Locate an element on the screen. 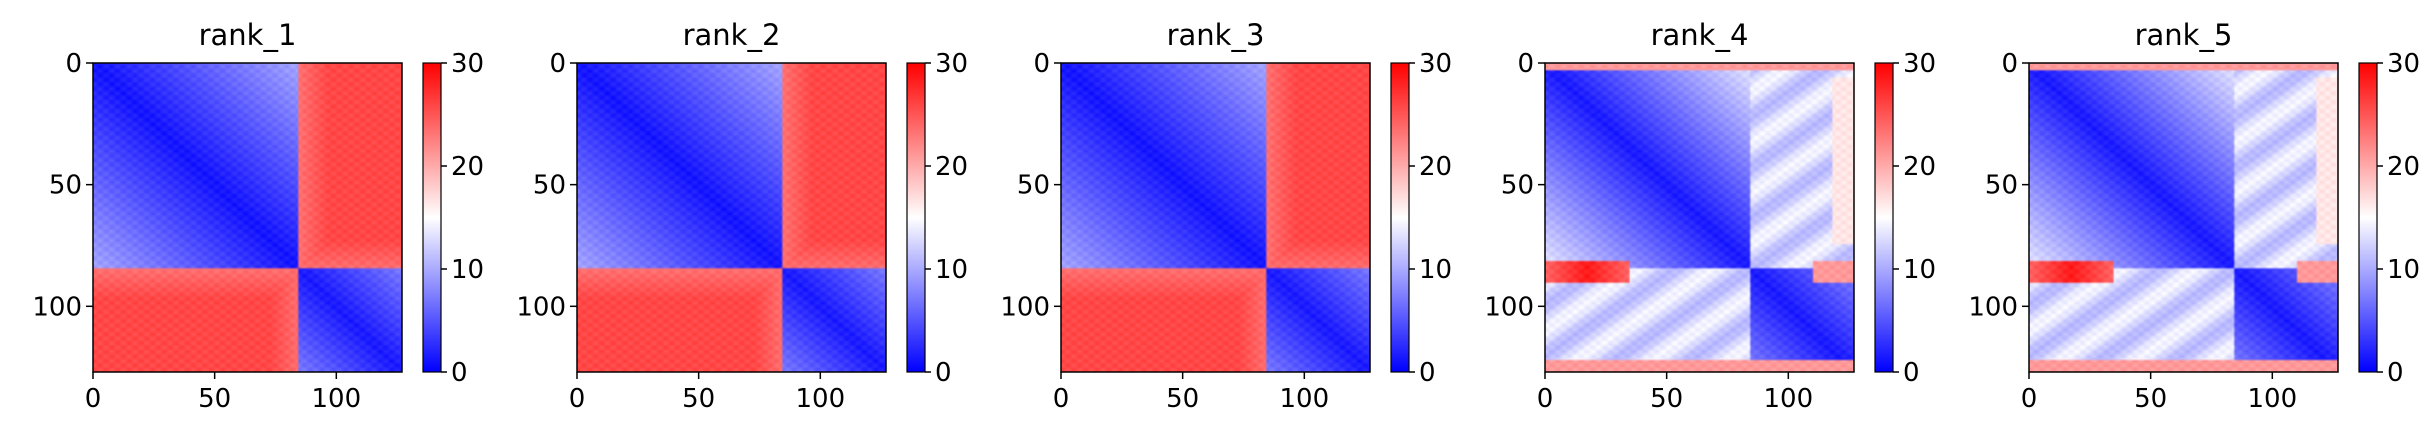  panel-title: rank_2 is located at coordinates (732, 35).